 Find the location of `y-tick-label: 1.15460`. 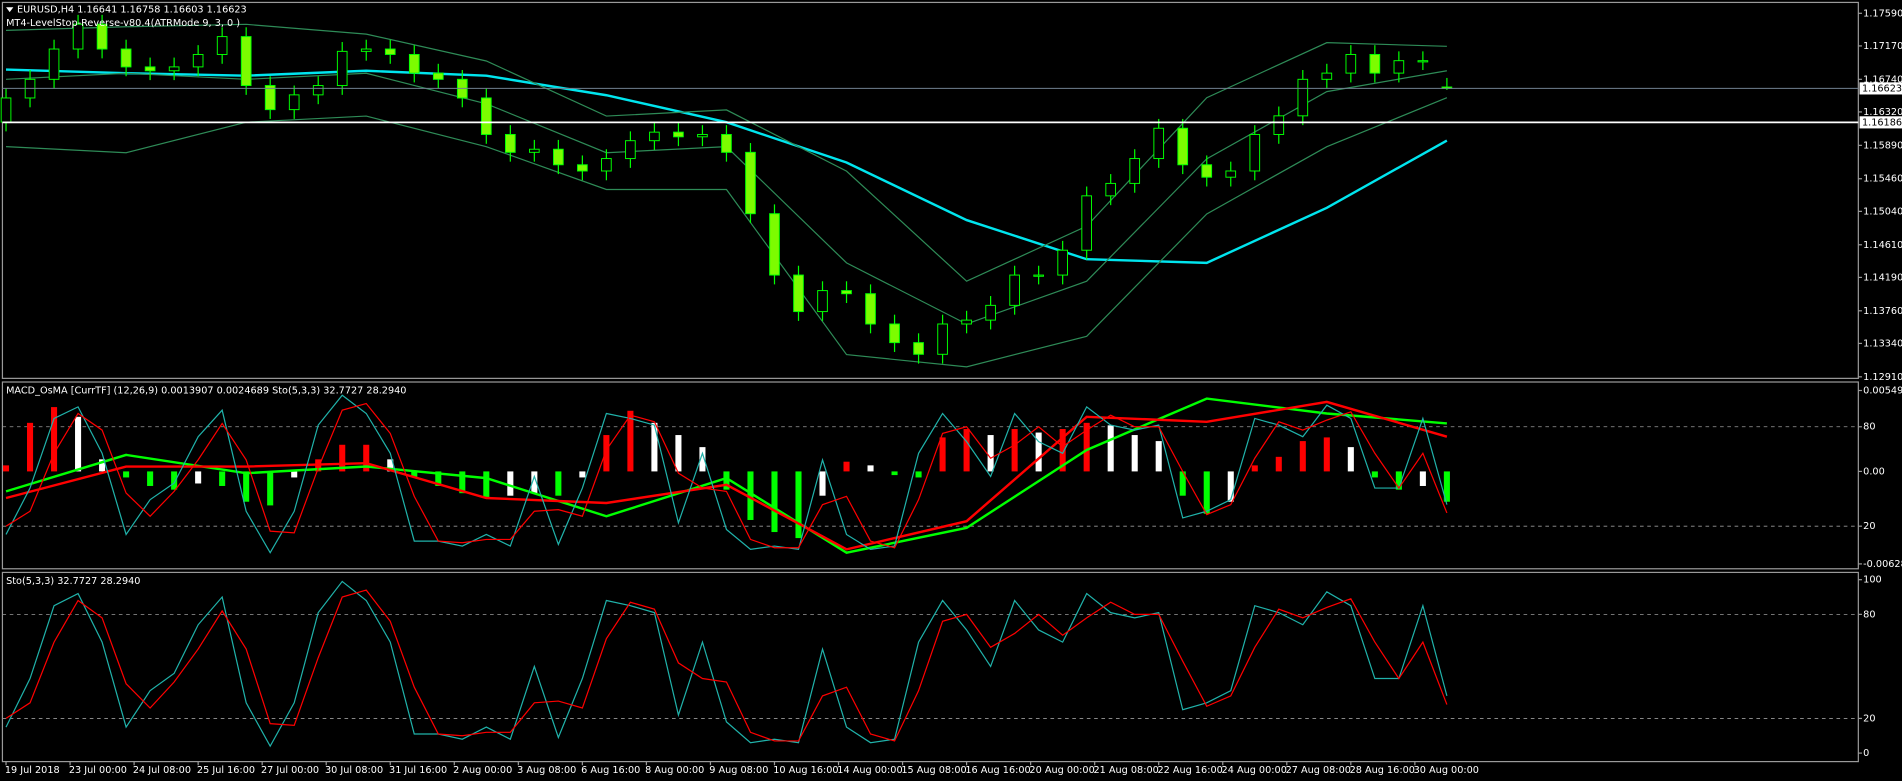

y-tick-label: 1.15460 is located at coordinates (1882, 179).